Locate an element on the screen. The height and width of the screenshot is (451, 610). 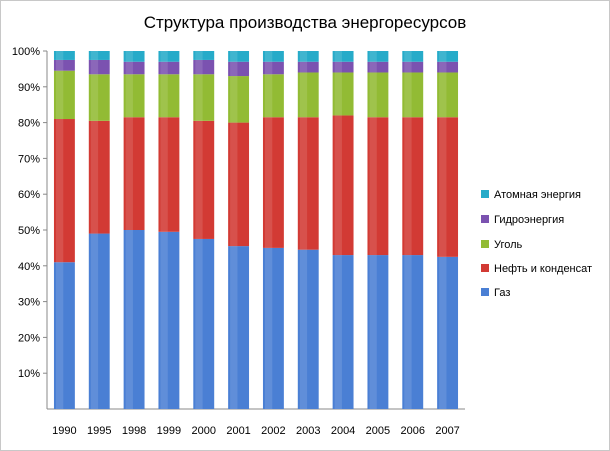
x-tick-label: 1990 is located at coordinates (64, 431).